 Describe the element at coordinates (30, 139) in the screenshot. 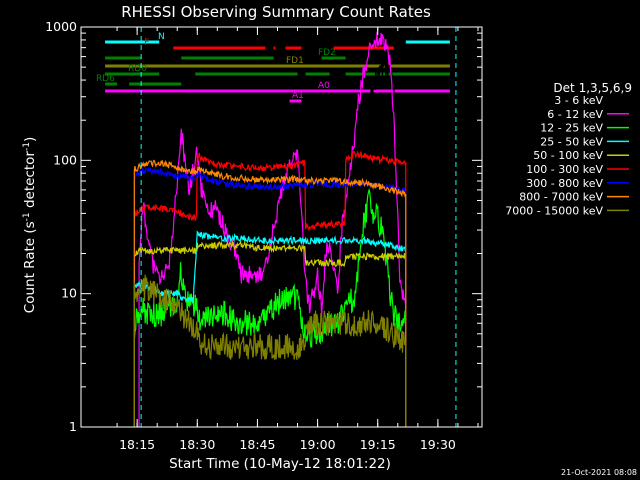

I see `y-label-part3: )` at that location.